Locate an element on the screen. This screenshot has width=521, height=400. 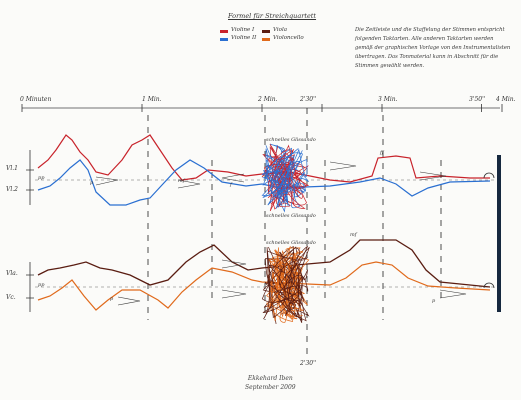
legend-violoncello: Violoncello is located at coordinates (288, 38).